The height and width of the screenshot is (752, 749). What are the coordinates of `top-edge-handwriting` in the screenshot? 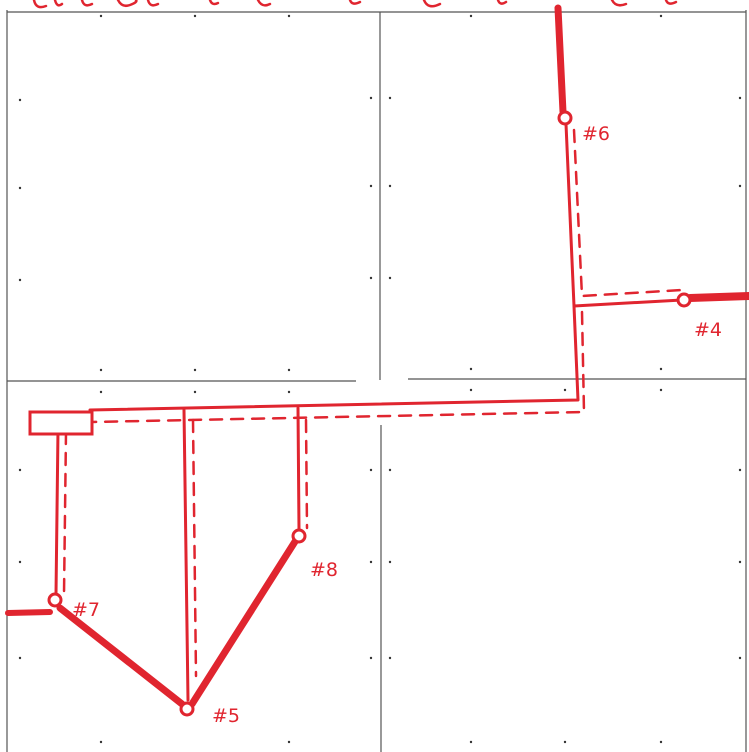 It's located at (355, 4).